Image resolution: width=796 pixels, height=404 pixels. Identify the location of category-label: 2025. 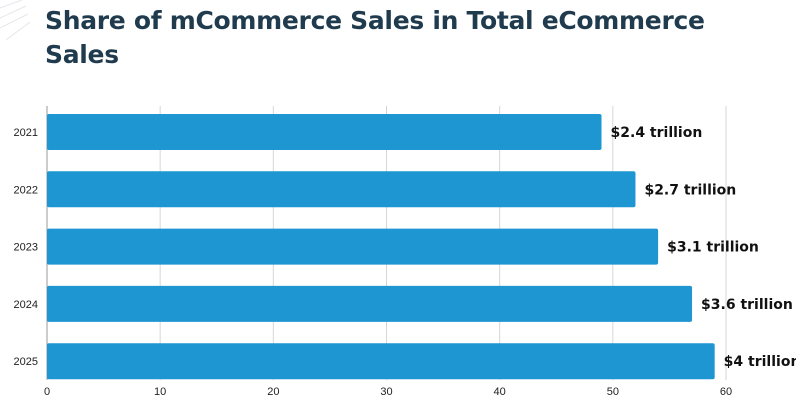
(26, 362).